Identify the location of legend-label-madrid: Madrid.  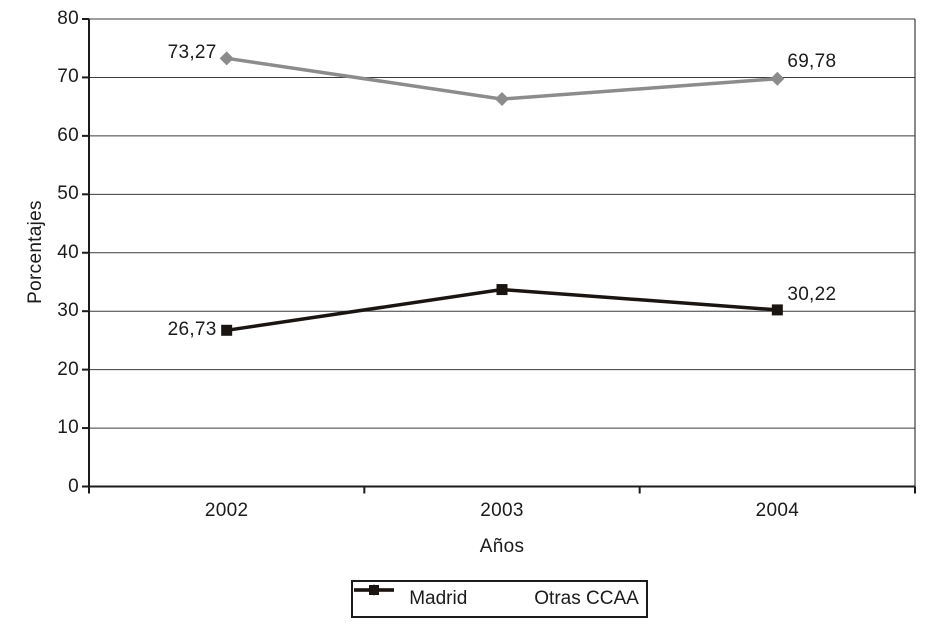
(438, 598).